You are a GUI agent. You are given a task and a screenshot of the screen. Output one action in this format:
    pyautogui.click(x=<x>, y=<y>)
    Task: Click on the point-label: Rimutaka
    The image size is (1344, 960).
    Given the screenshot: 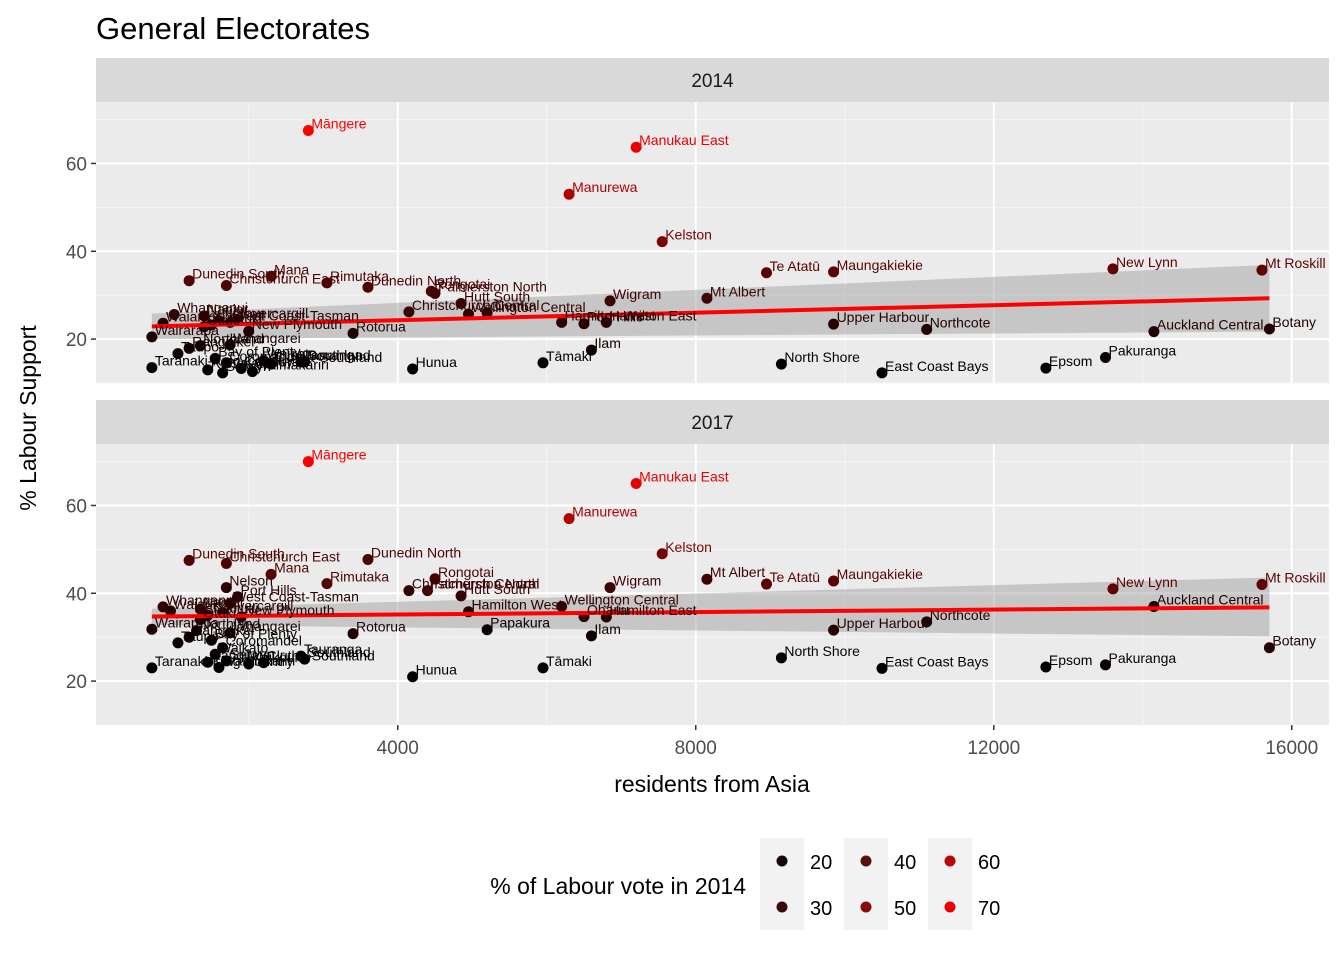 What is the action you would take?
    pyautogui.click(x=359, y=276)
    